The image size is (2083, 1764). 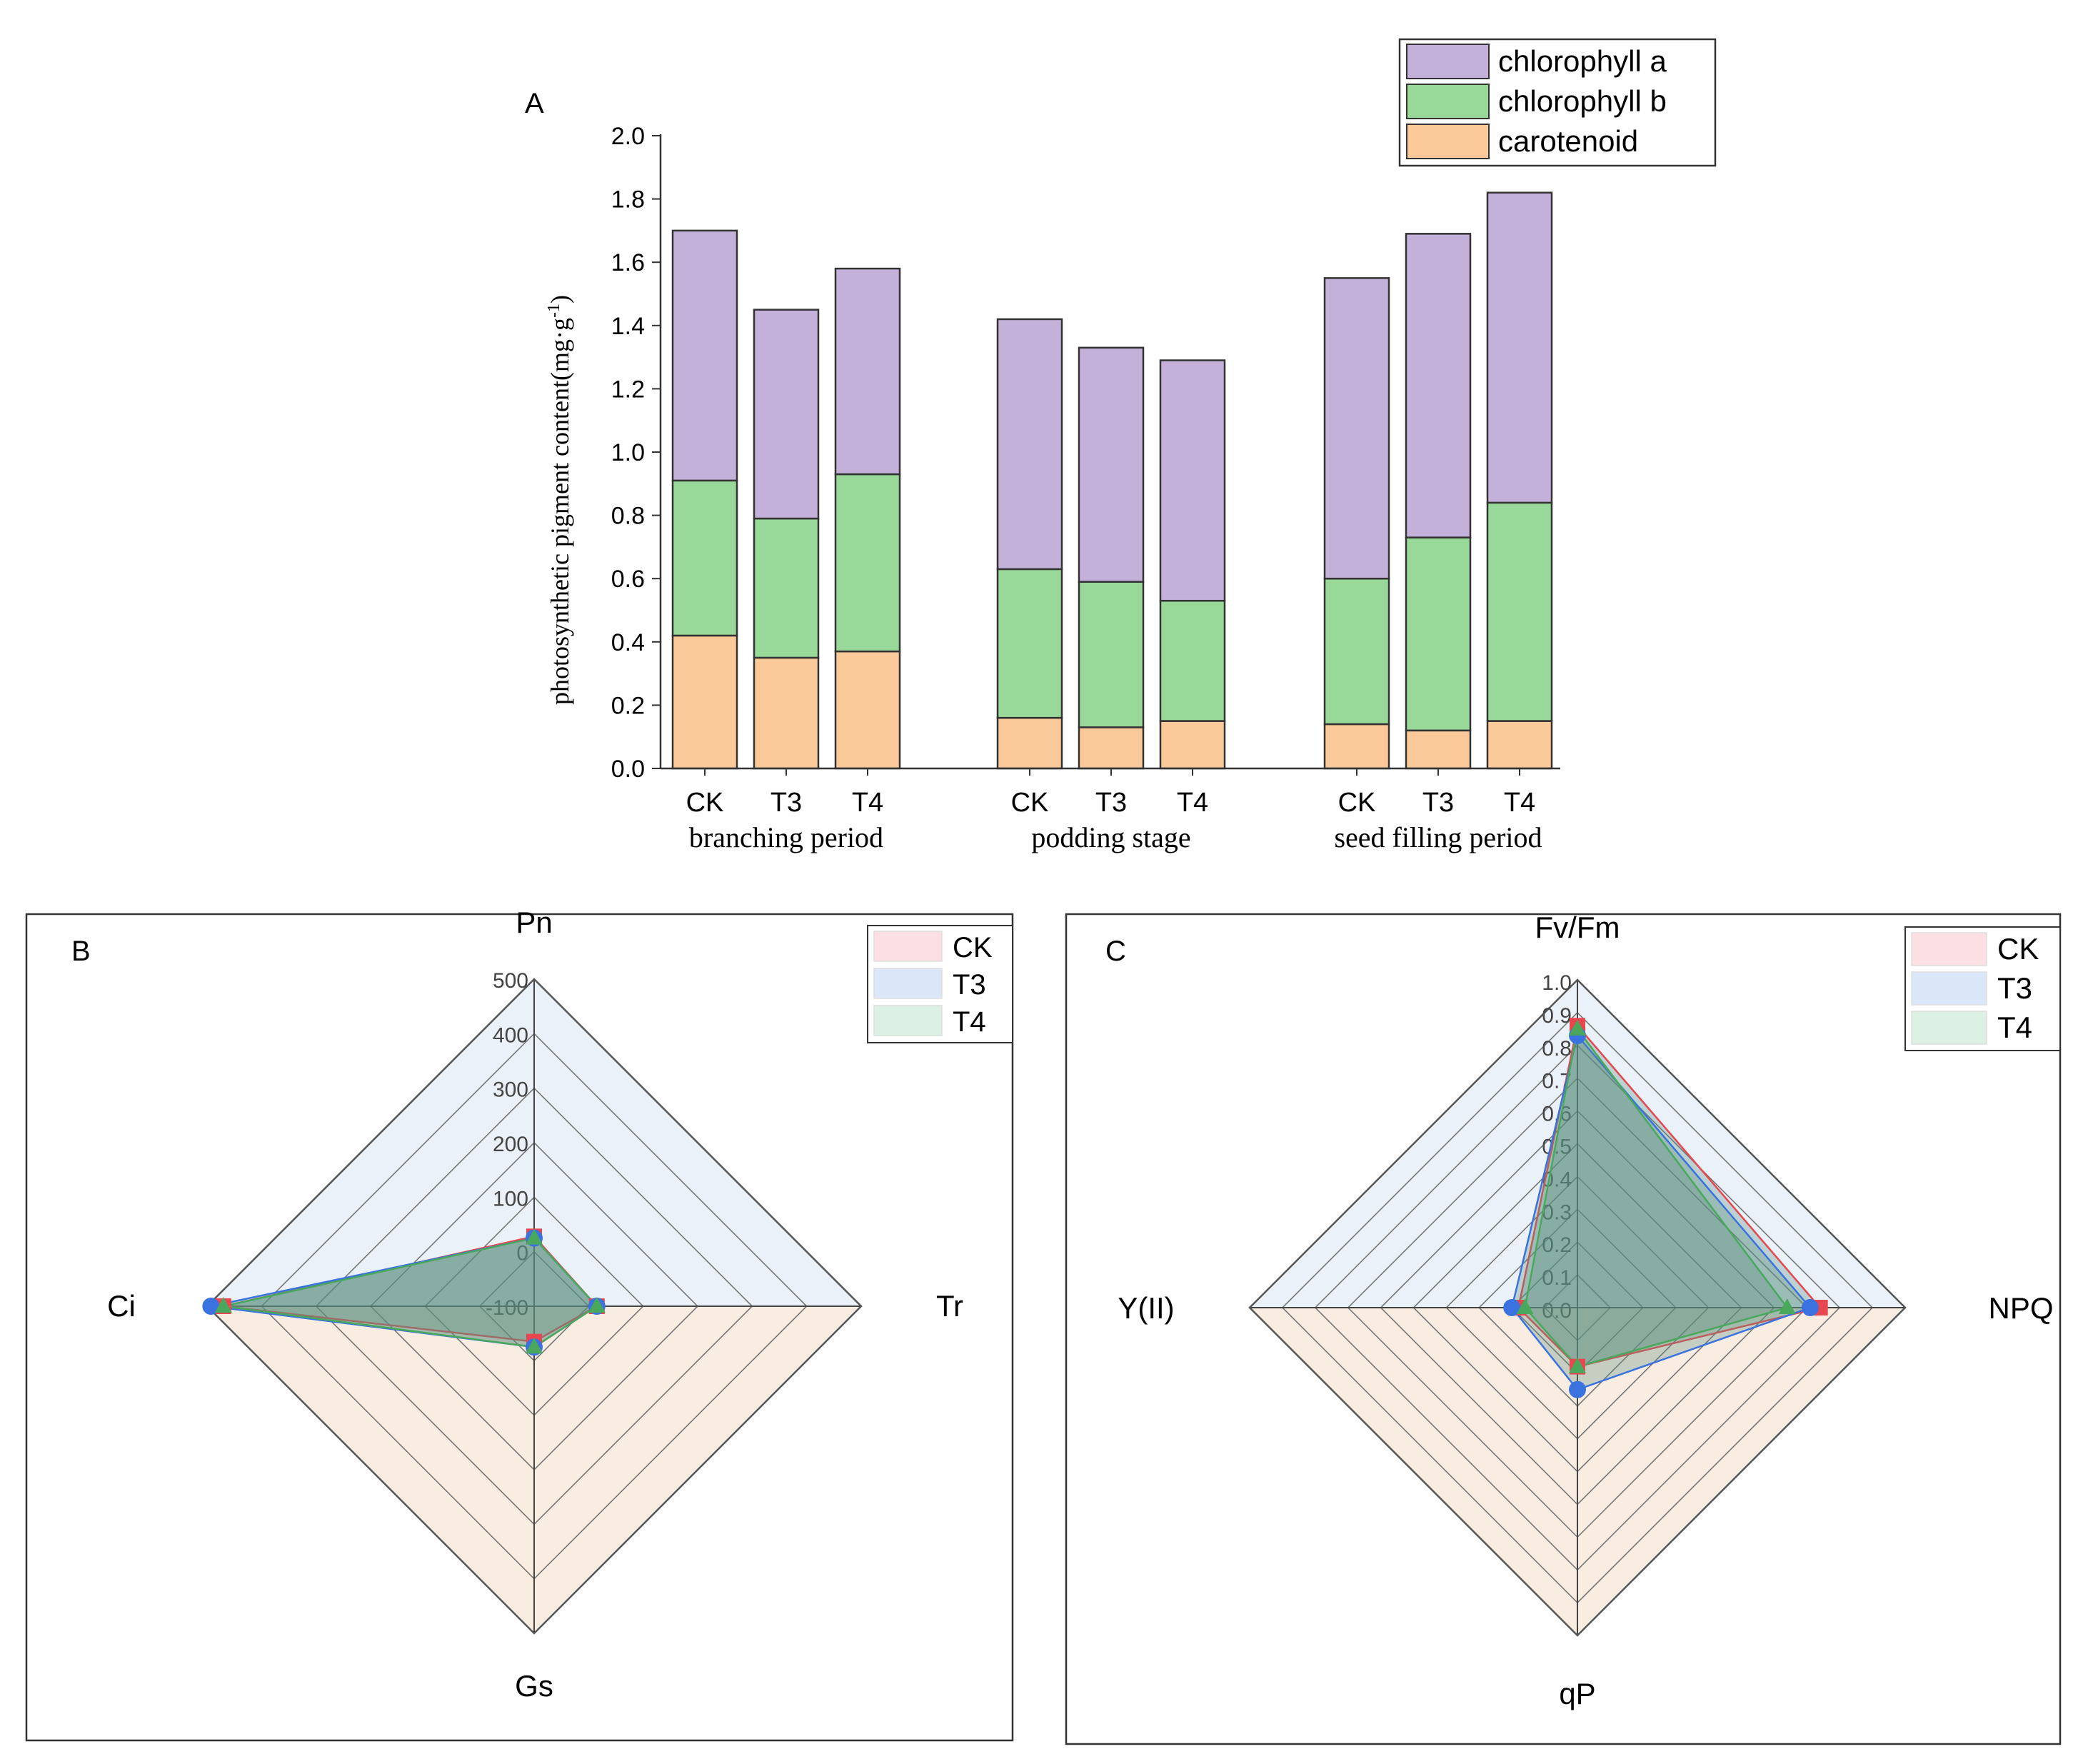 What do you see at coordinates (973, 948) in the screenshot?
I see `legend-b-label-ck: CK` at bounding box center [973, 948].